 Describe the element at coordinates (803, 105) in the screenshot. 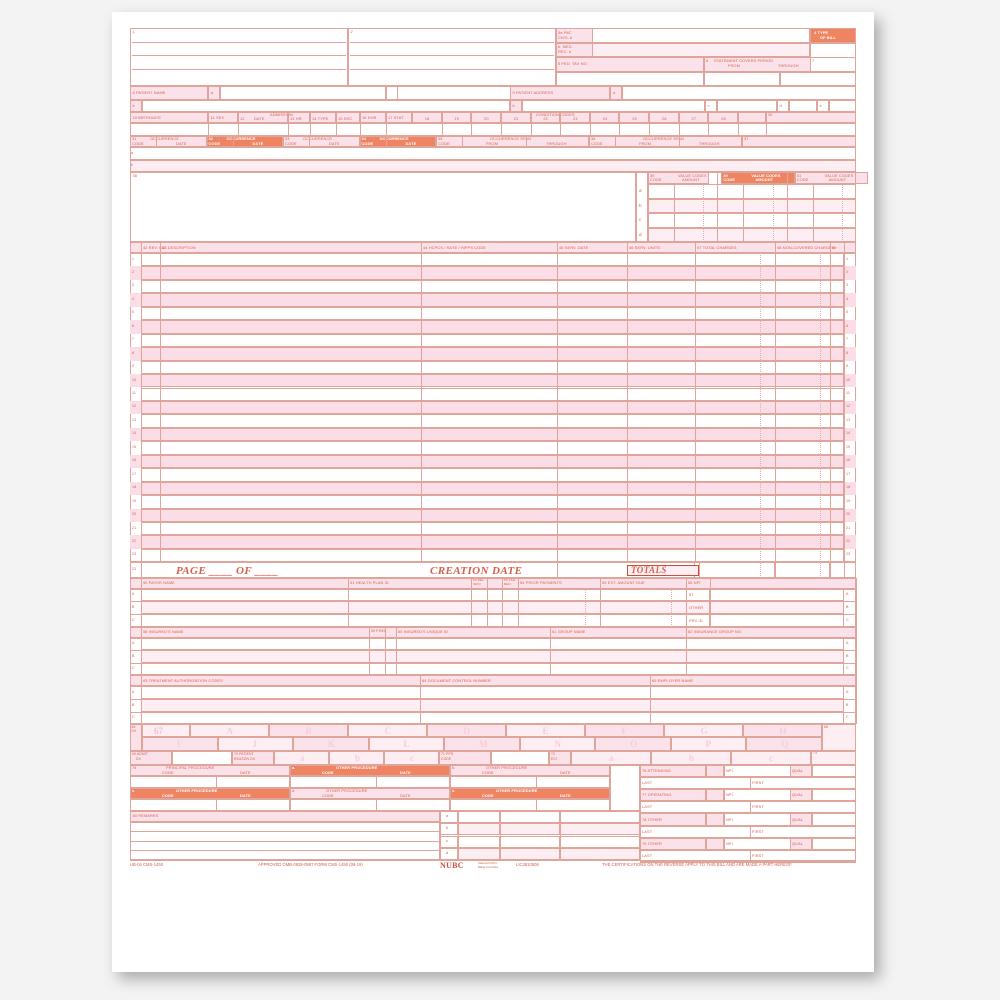

I see `field-9d-input` at that location.